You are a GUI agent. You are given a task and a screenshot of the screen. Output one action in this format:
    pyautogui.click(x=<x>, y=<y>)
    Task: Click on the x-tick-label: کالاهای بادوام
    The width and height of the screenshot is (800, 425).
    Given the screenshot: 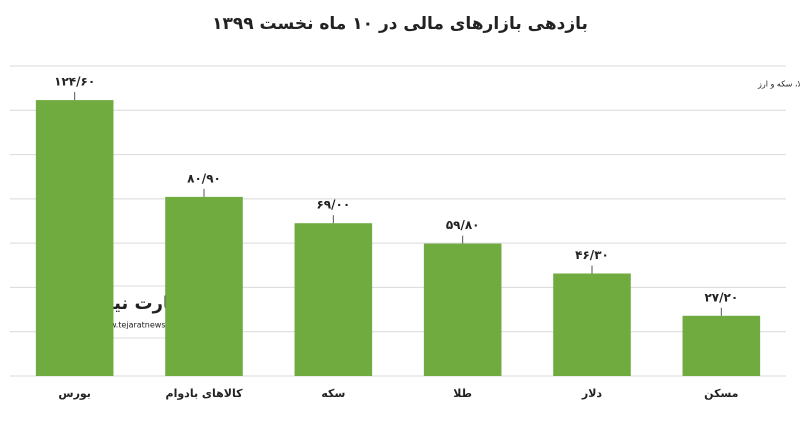 What is the action you would take?
    pyautogui.click(x=205, y=393)
    